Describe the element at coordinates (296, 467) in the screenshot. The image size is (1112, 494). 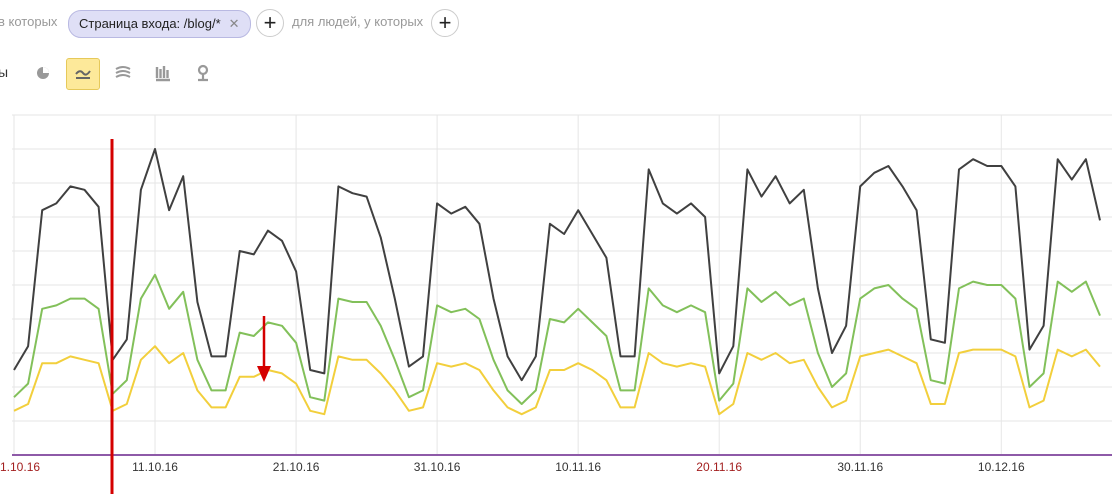
I see `x-tick-label: 21.10.16` at that location.